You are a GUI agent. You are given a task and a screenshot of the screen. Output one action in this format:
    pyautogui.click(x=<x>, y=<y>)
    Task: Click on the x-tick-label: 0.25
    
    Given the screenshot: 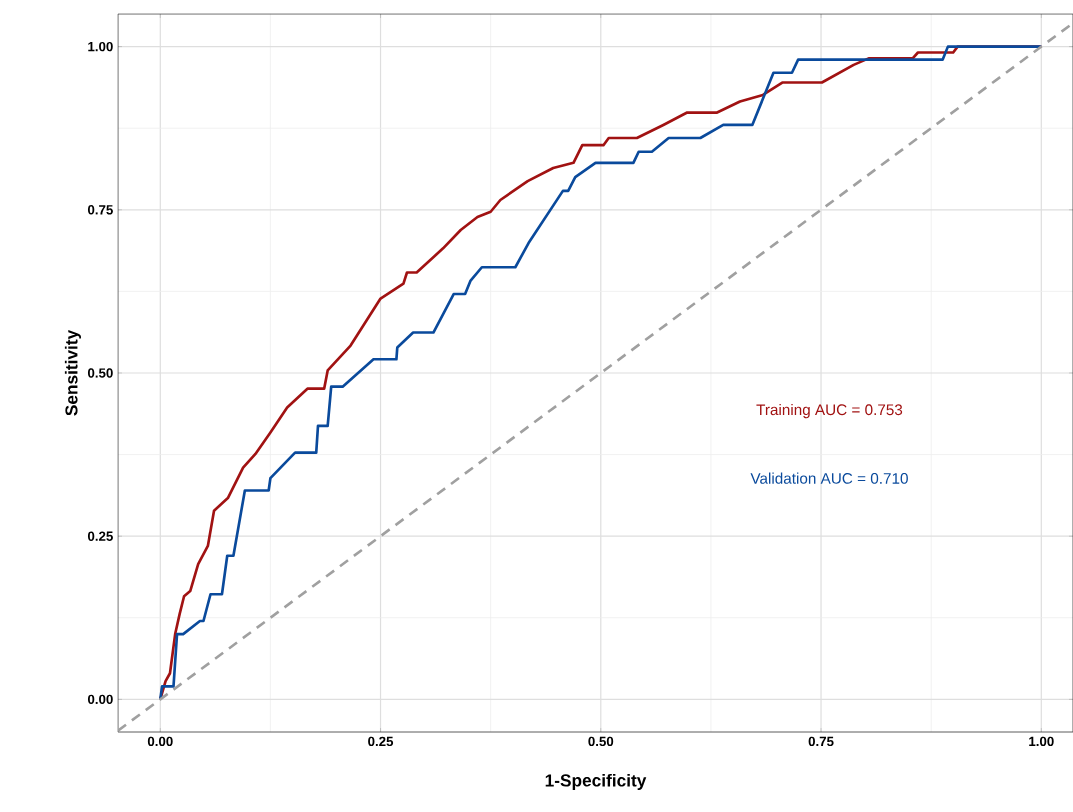 What is the action you would take?
    pyautogui.click(x=381, y=741)
    